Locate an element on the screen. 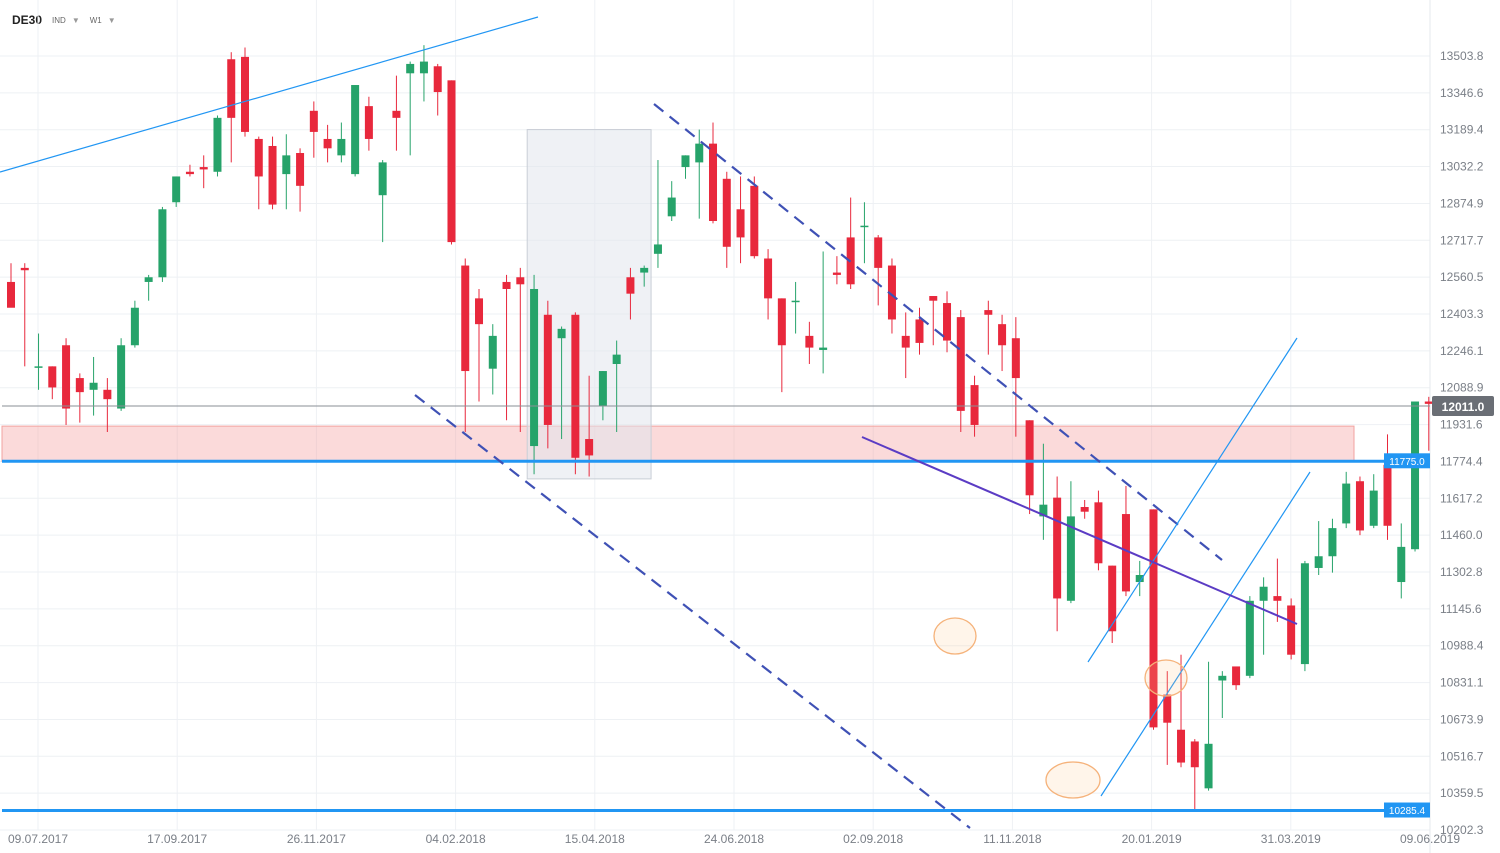 The height and width of the screenshot is (853, 1500). interval-label: W1 is located at coordinates (95, 20).